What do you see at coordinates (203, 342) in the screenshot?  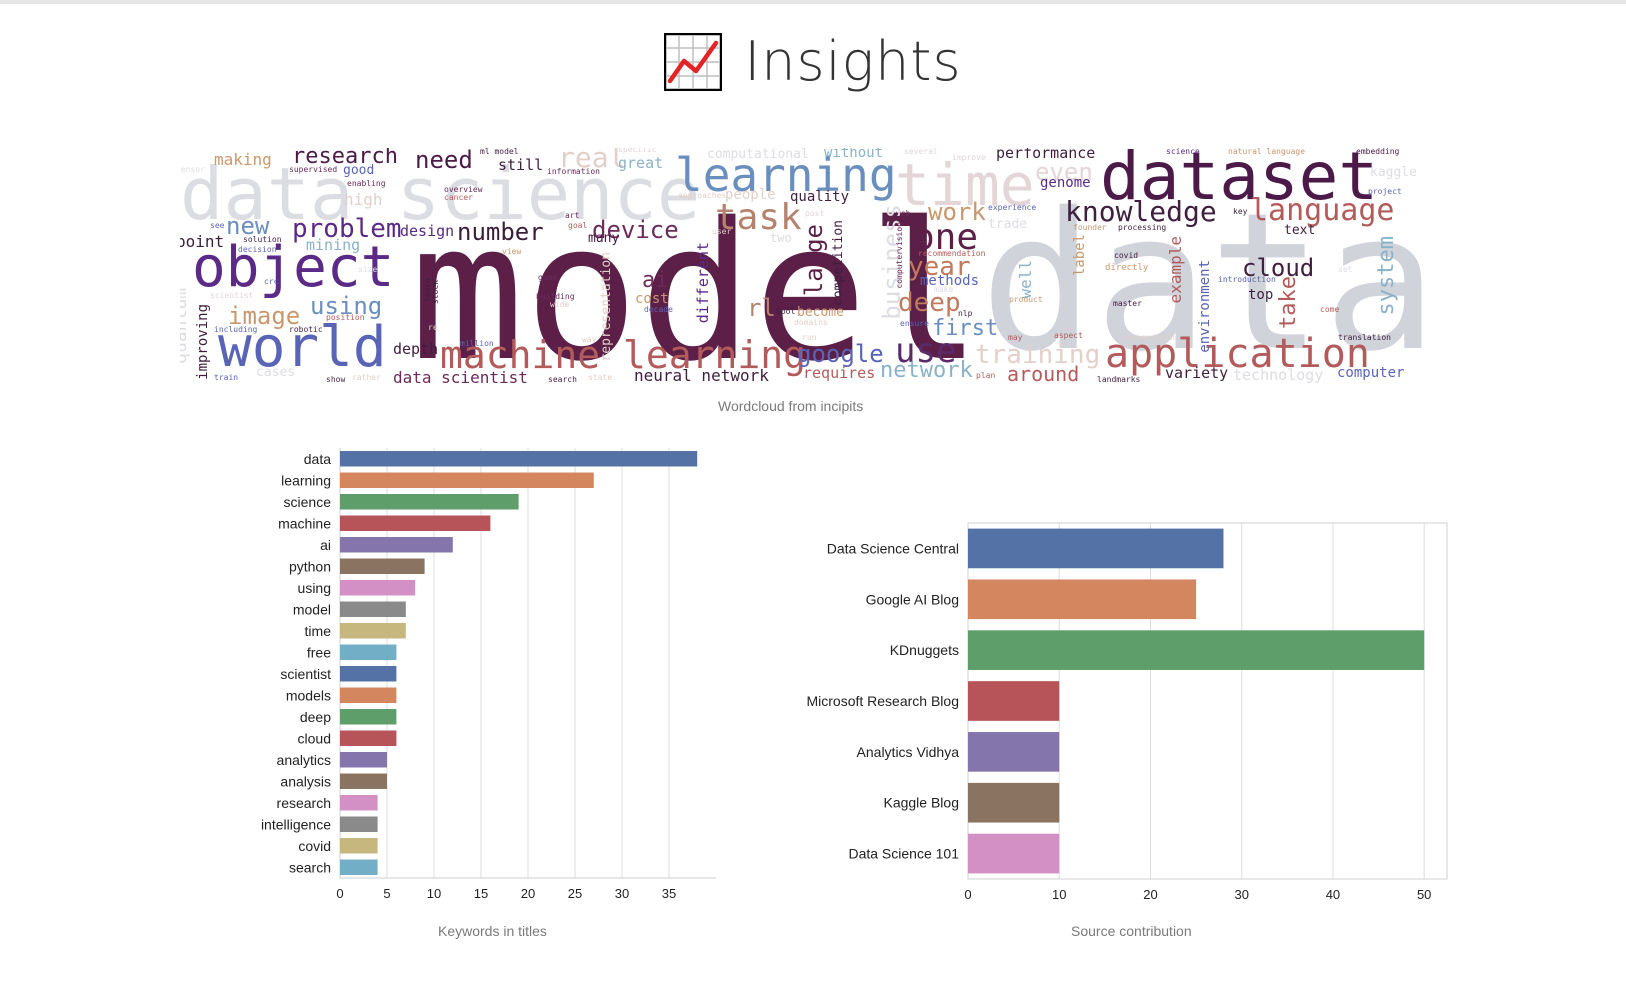 I see `wordcloud-word-vertical: improving` at bounding box center [203, 342].